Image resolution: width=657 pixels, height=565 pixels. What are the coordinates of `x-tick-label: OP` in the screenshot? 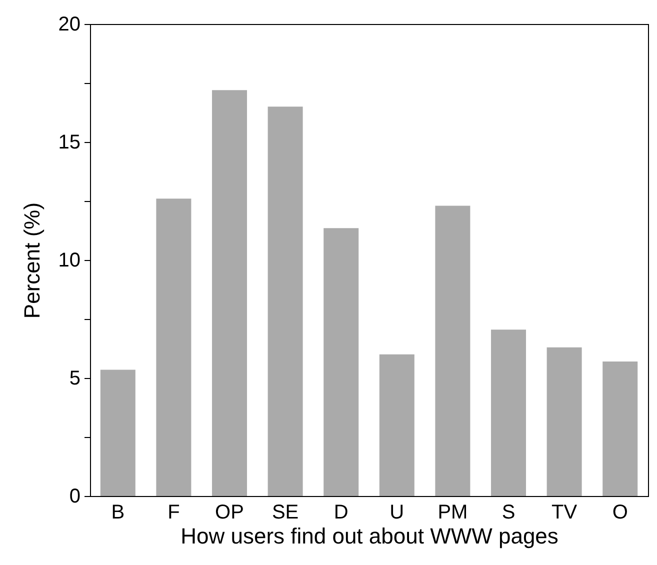 It's located at (229, 513).